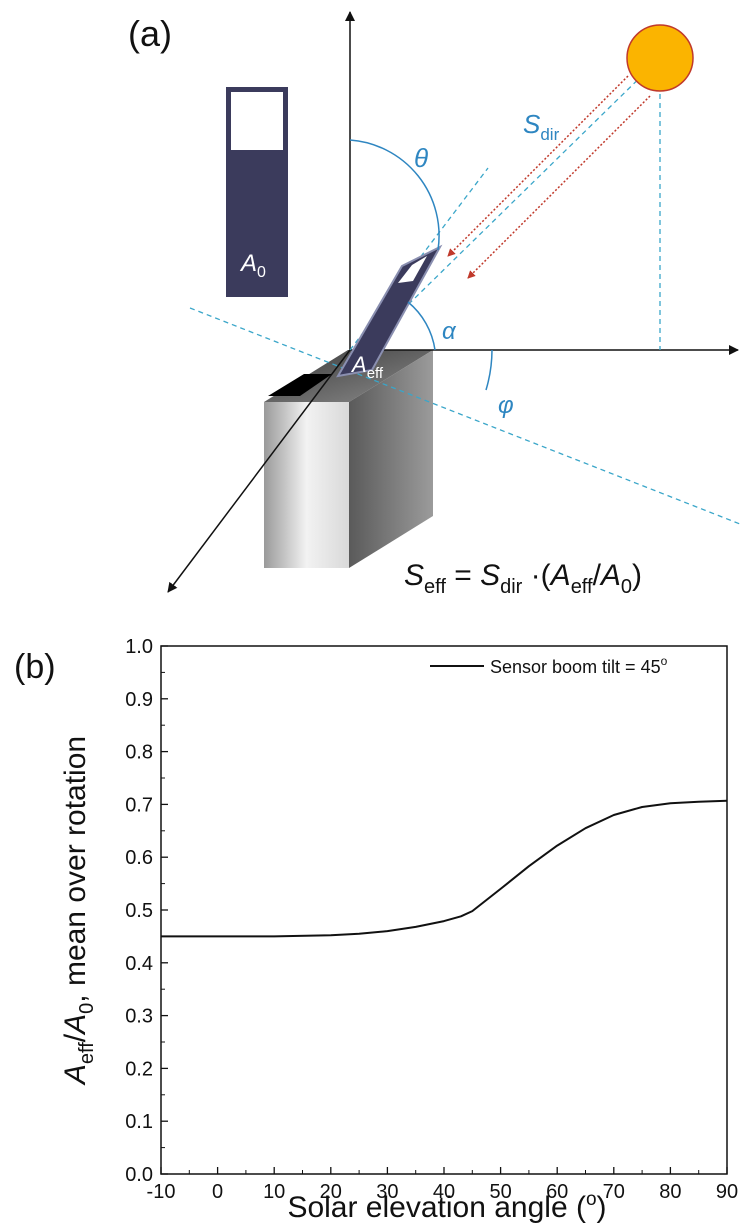  What do you see at coordinates (579, 665) in the screenshot?
I see `legend-label: Sensor boom tilt = 45o` at bounding box center [579, 665].